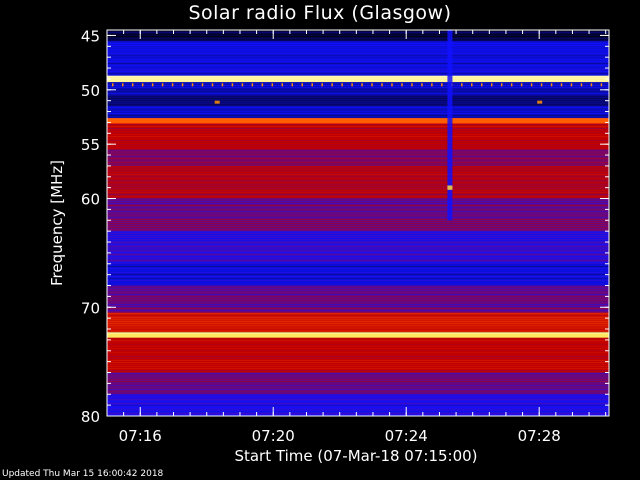  I want to click on y-tick-label: 45, so click(90, 36).